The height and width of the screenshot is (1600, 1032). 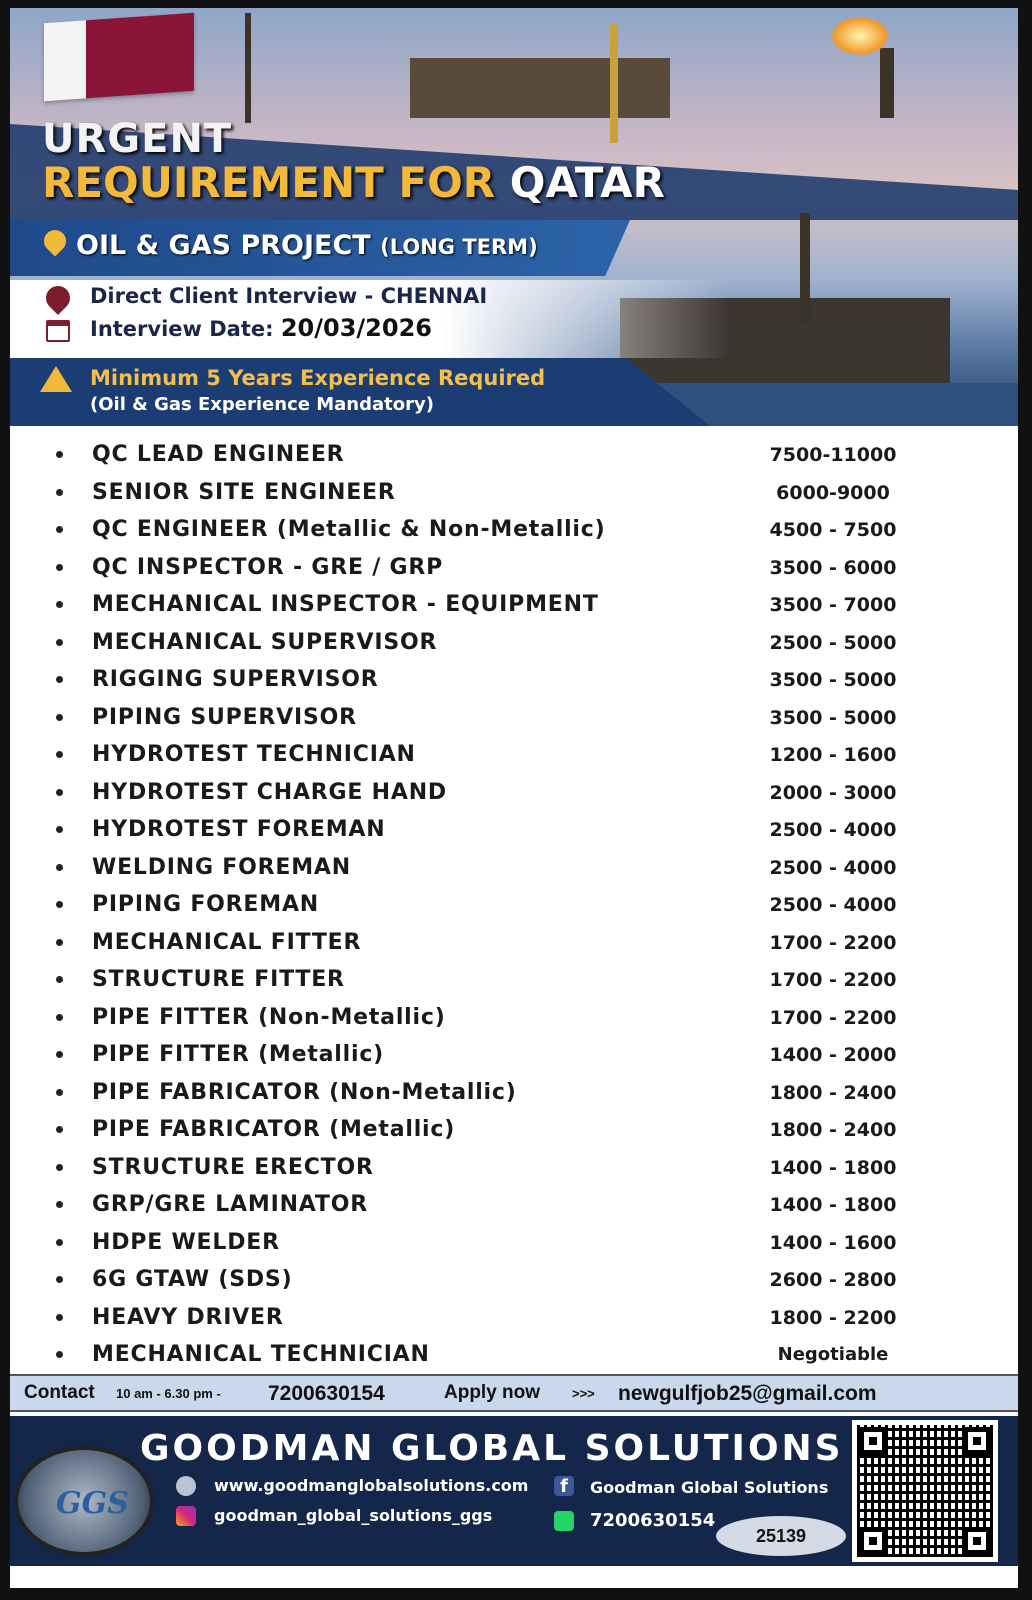 I want to click on logo-text: GGS, so click(x=92, y=1503).